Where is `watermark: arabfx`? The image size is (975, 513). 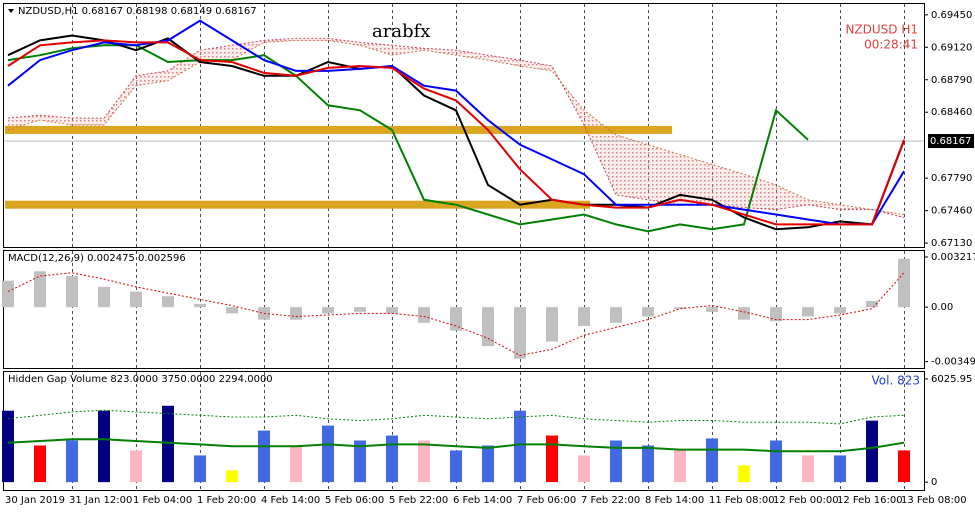
watermark: arabfx is located at coordinates (401, 31).